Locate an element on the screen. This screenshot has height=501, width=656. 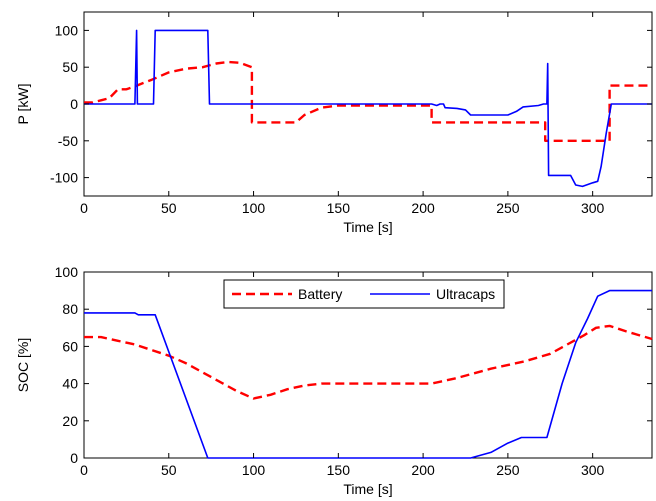
soc-x-tick-label: 250 is located at coordinates (508, 470).